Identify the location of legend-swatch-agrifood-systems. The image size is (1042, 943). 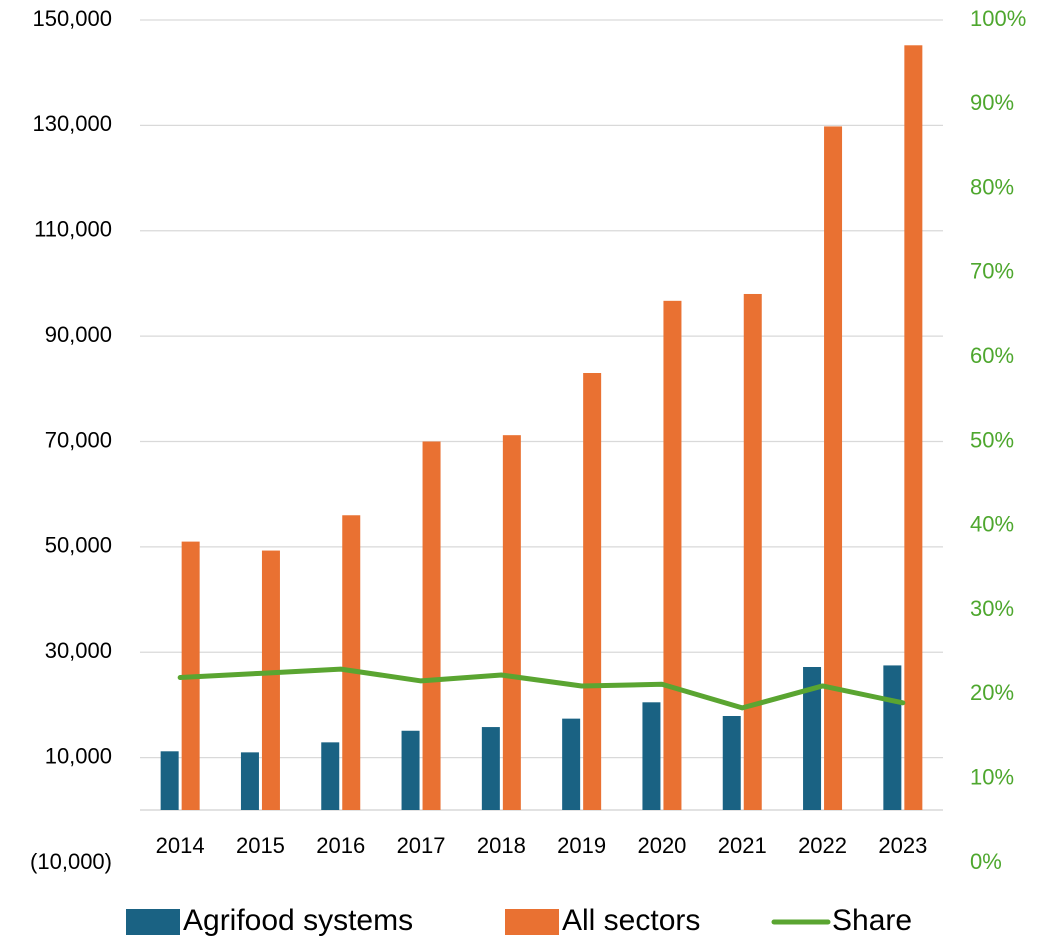
(153, 922).